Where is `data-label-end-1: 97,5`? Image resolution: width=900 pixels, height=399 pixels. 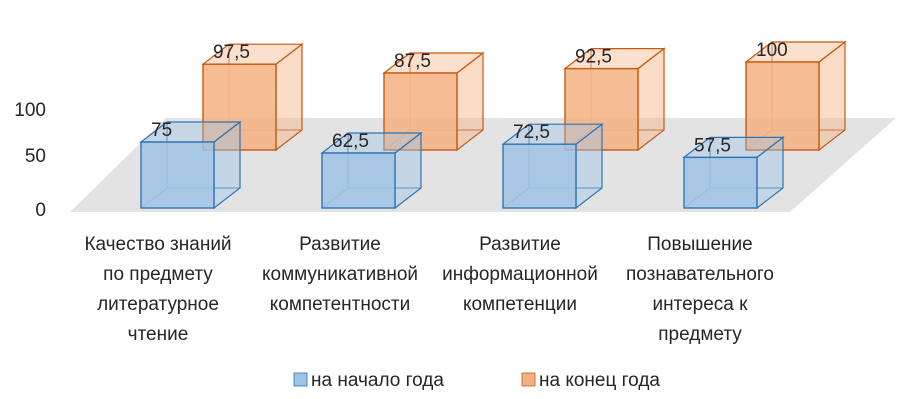 data-label-end-1: 97,5 is located at coordinates (231, 52).